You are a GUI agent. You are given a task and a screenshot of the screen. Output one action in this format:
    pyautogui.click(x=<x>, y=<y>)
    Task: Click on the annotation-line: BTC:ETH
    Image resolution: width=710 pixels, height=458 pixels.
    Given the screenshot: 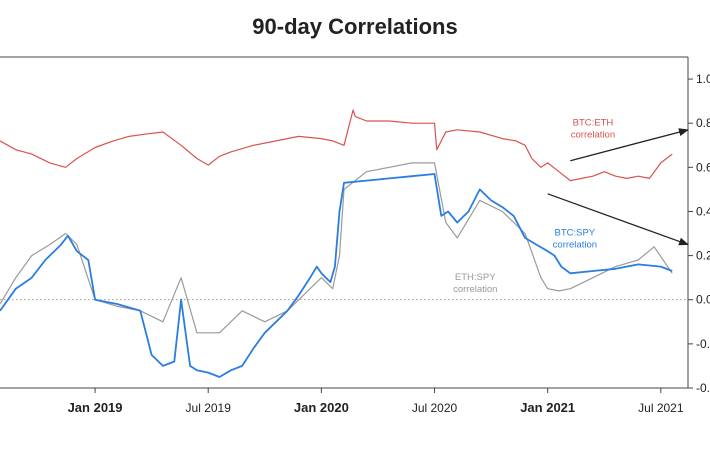 What is the action you would take?
    pyautogui.click(x=593, y=122)
    